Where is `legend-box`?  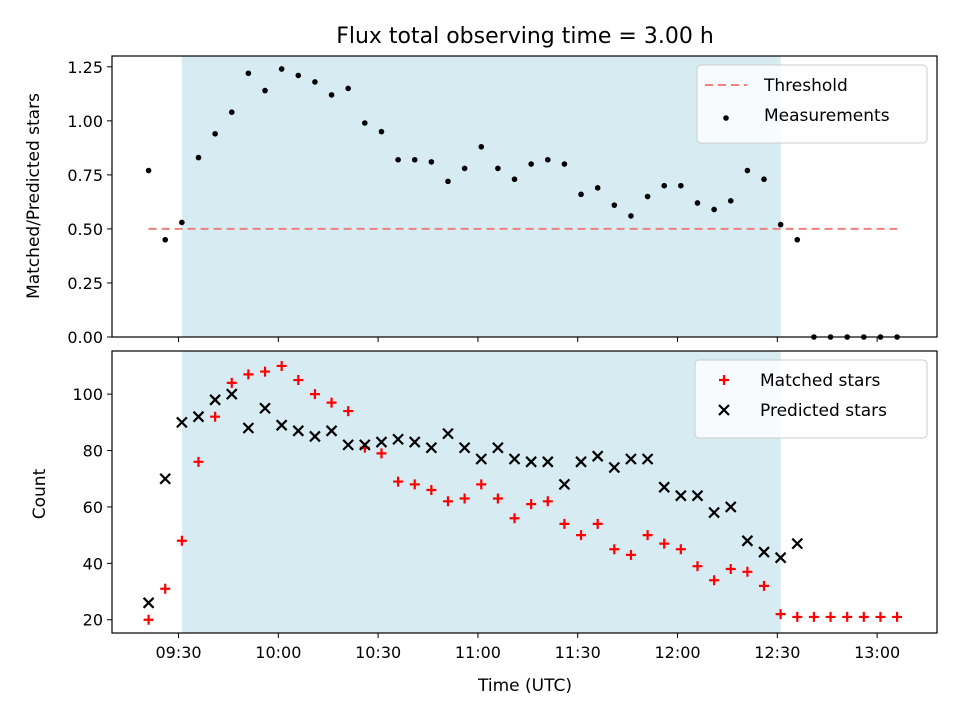 legend-box is located at coordinates (812, 104).